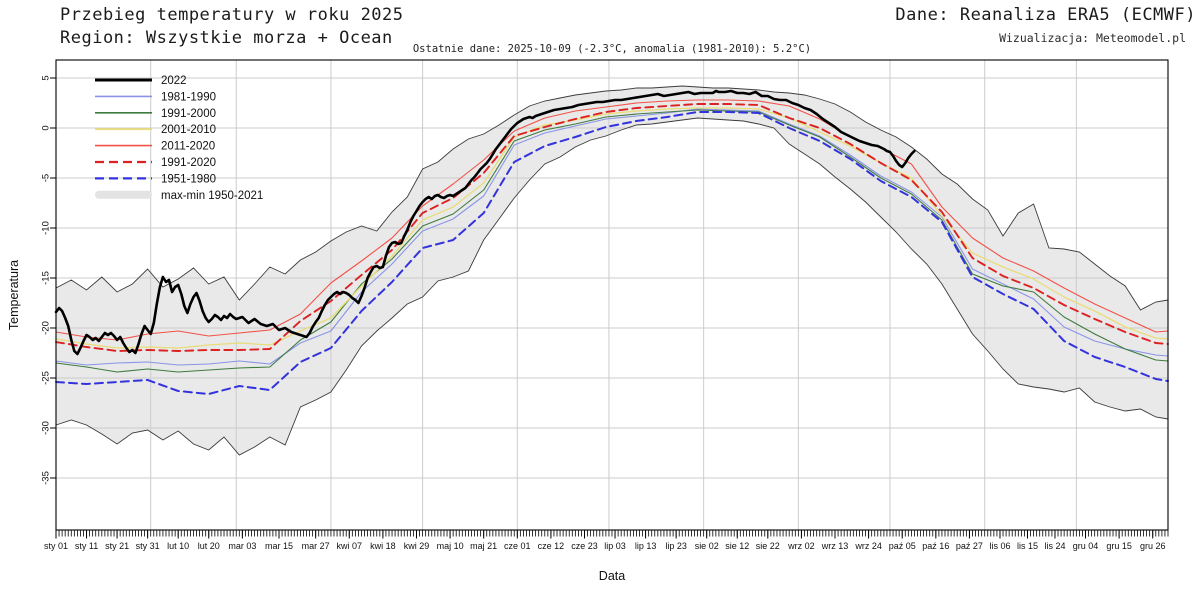 The image size is (1200, 600). What do you see at coordinates (155, 97) in the screenshot?
I see `legend-item-1981-1990: 1981-1990` at bounding box center [155, 97].